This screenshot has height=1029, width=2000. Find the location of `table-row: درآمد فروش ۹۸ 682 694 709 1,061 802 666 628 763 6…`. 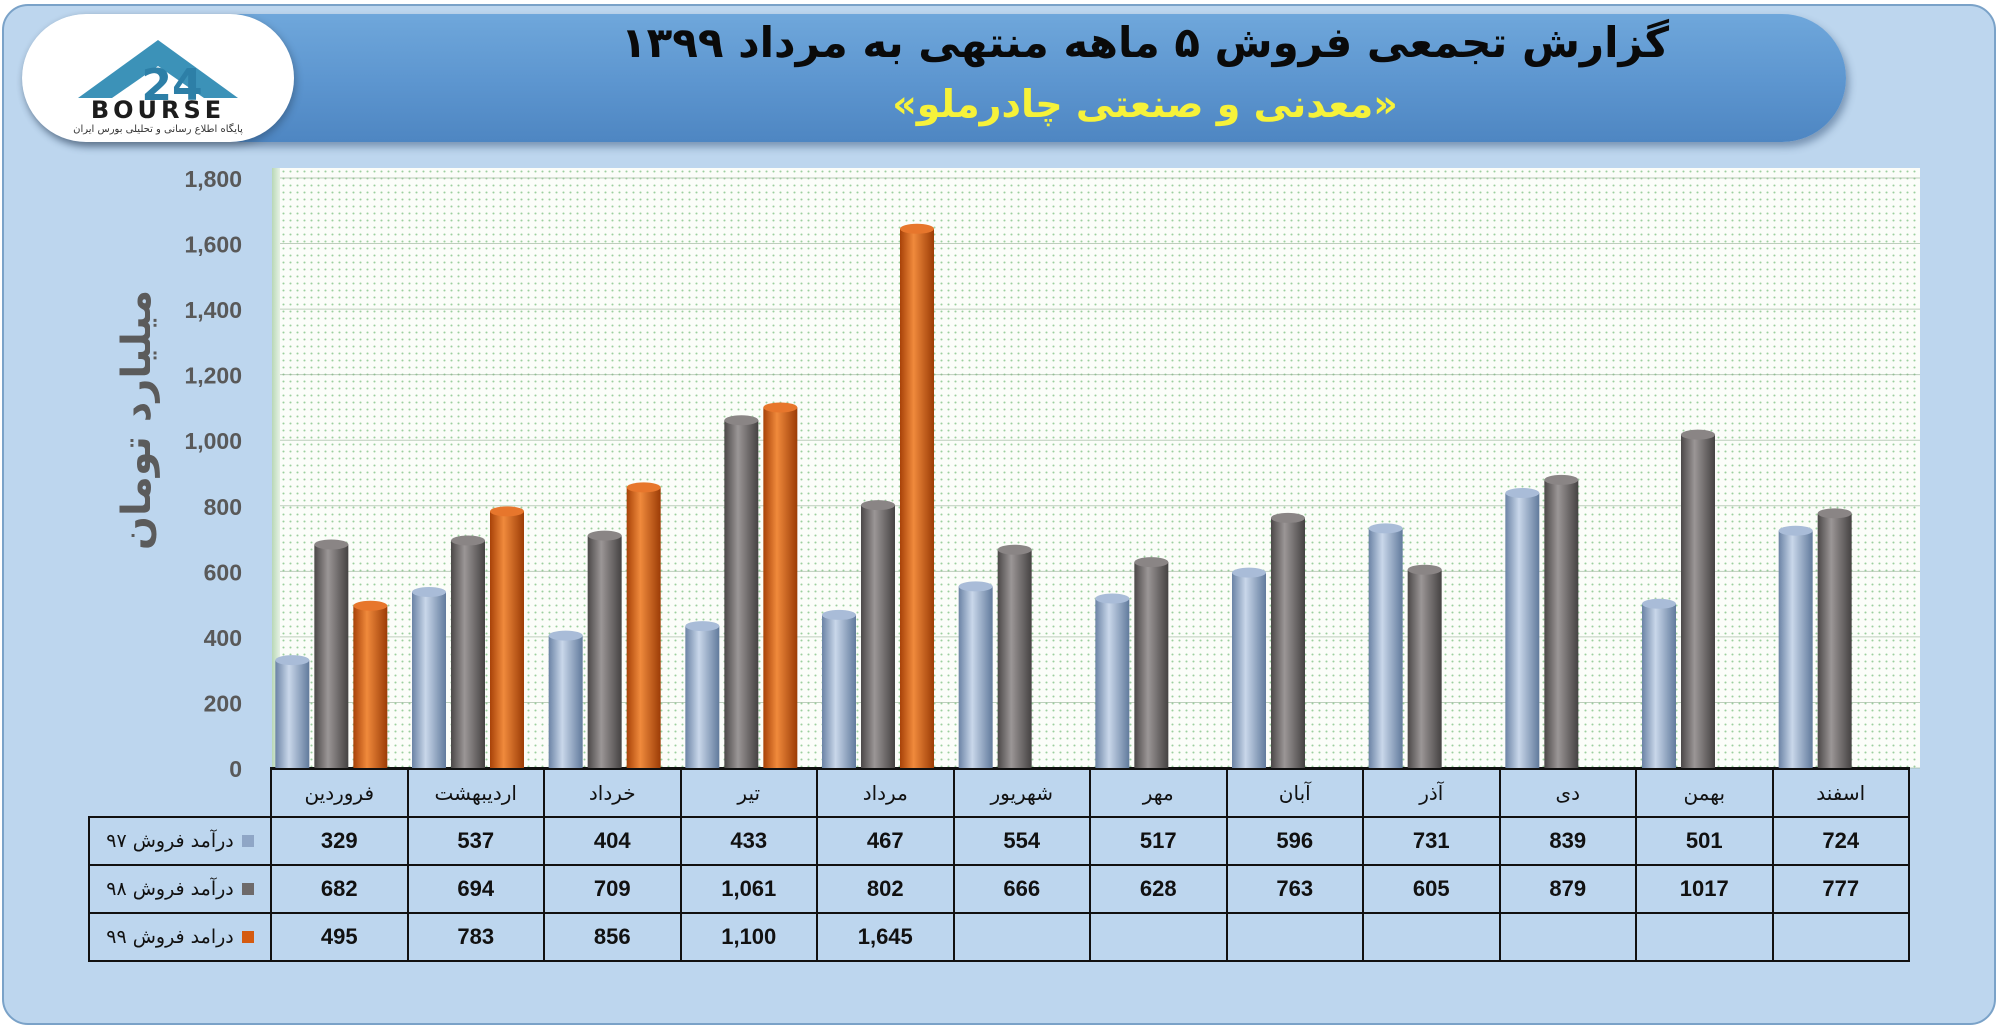

table-row: درآمد فروش ۹۸ 682 694 709 1,061 802 666 628 763 6… is located at coordinates (999, 889).